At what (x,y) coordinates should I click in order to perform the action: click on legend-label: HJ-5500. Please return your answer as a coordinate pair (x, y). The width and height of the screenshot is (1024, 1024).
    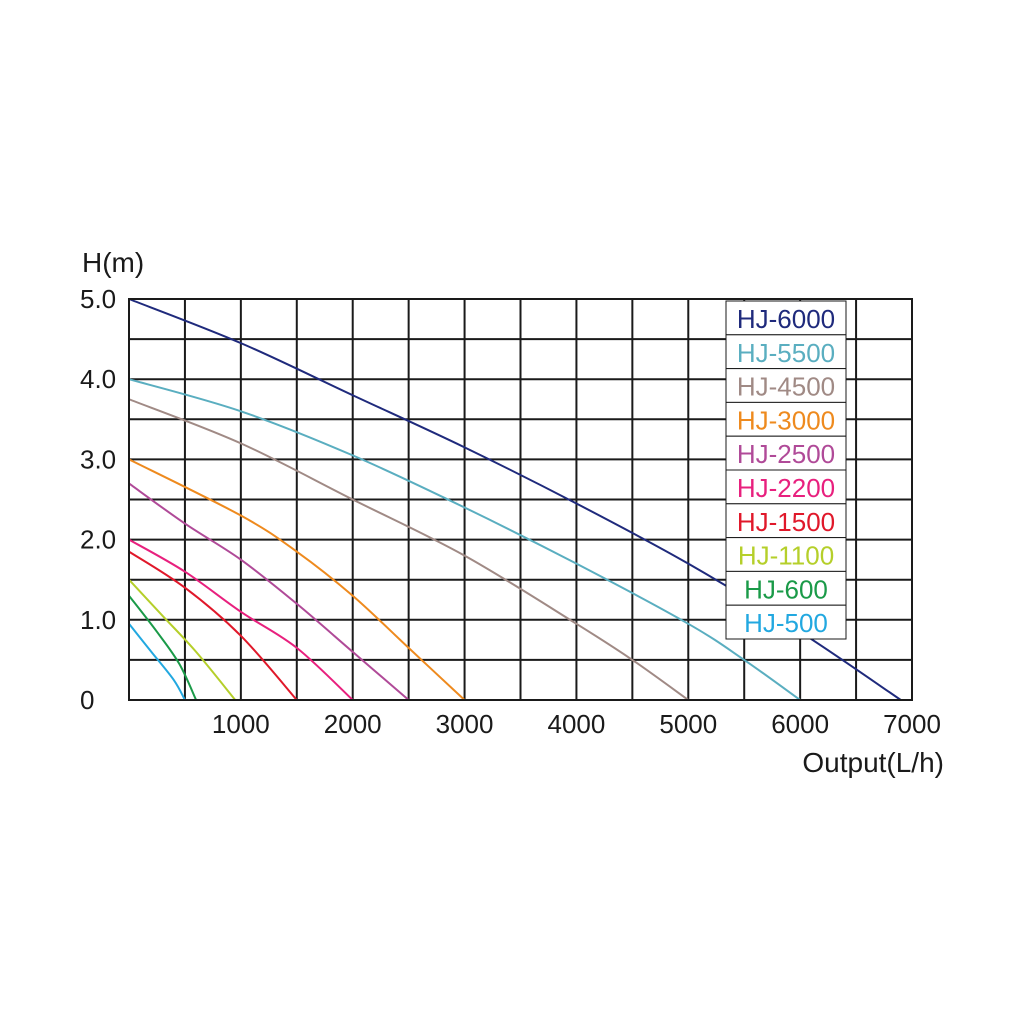
    Looking at the image, I should click on (786, 353).